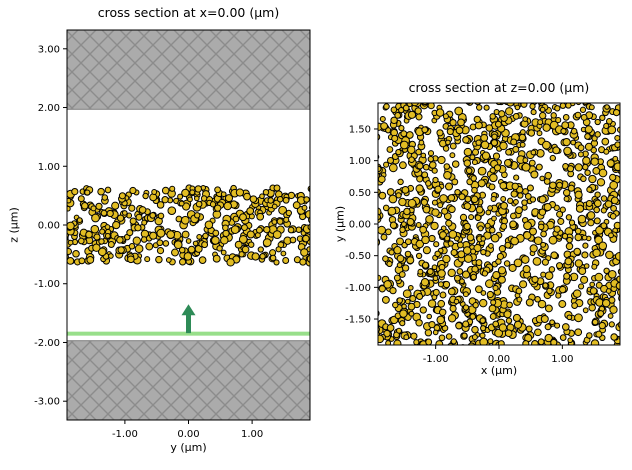 This screenshot has height=470, width=632. Describe the element at coordinates (49, 49) in the screenshot. I see `svg-text: 3.00` at that location.